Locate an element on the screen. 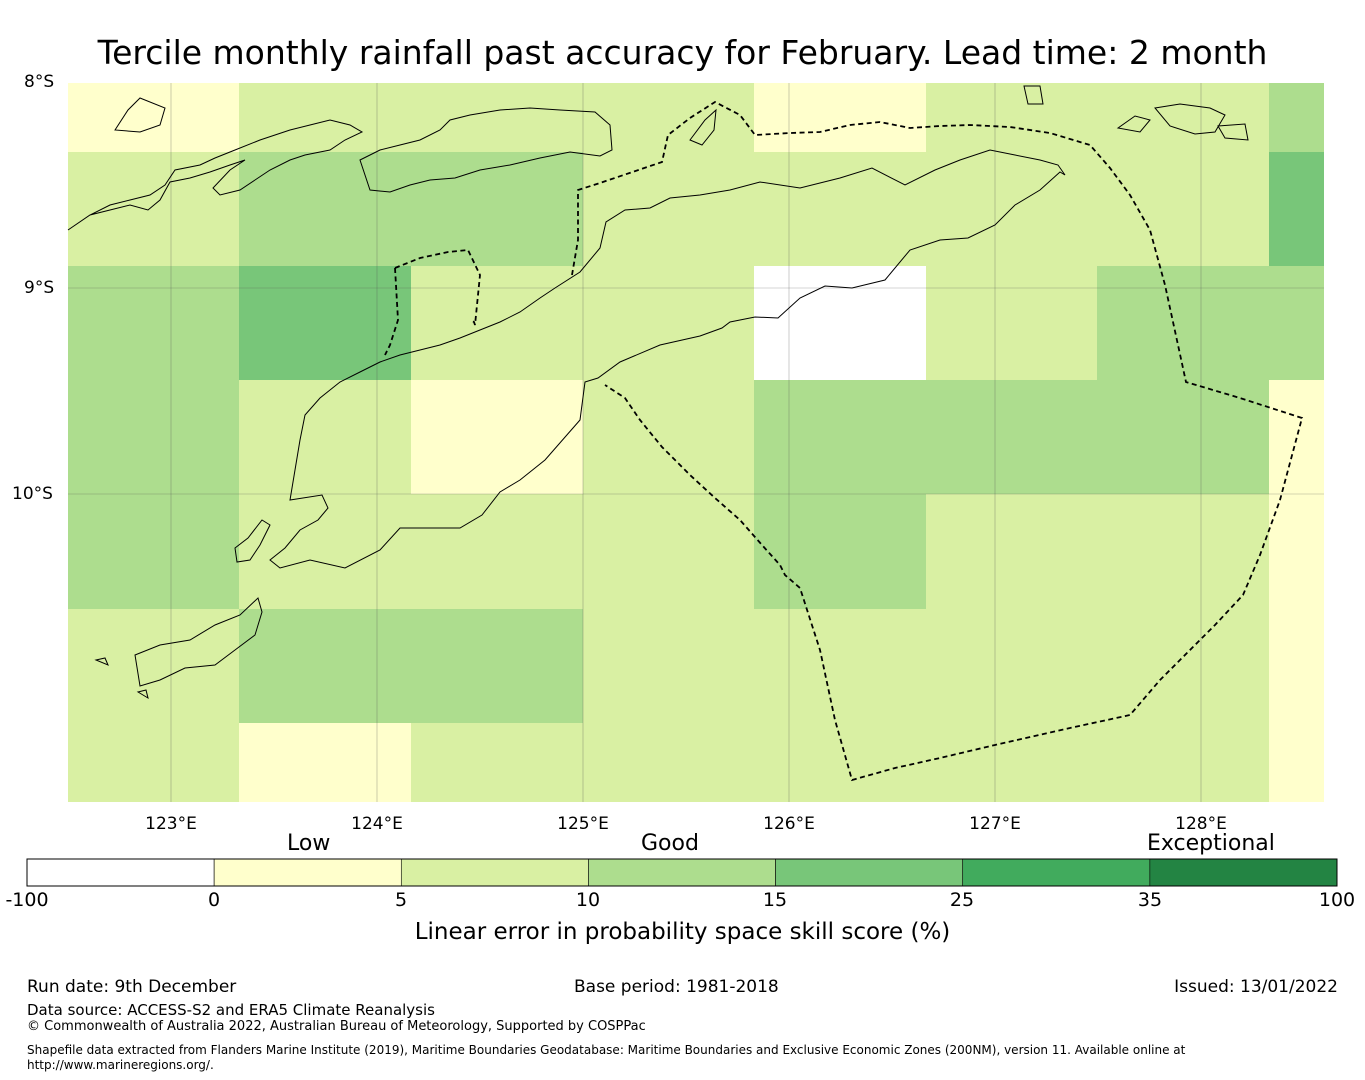 Image resolution: width=1365 pixels, height=1080 pixels. band-label-low: Low is located at coordinates (309, 843).